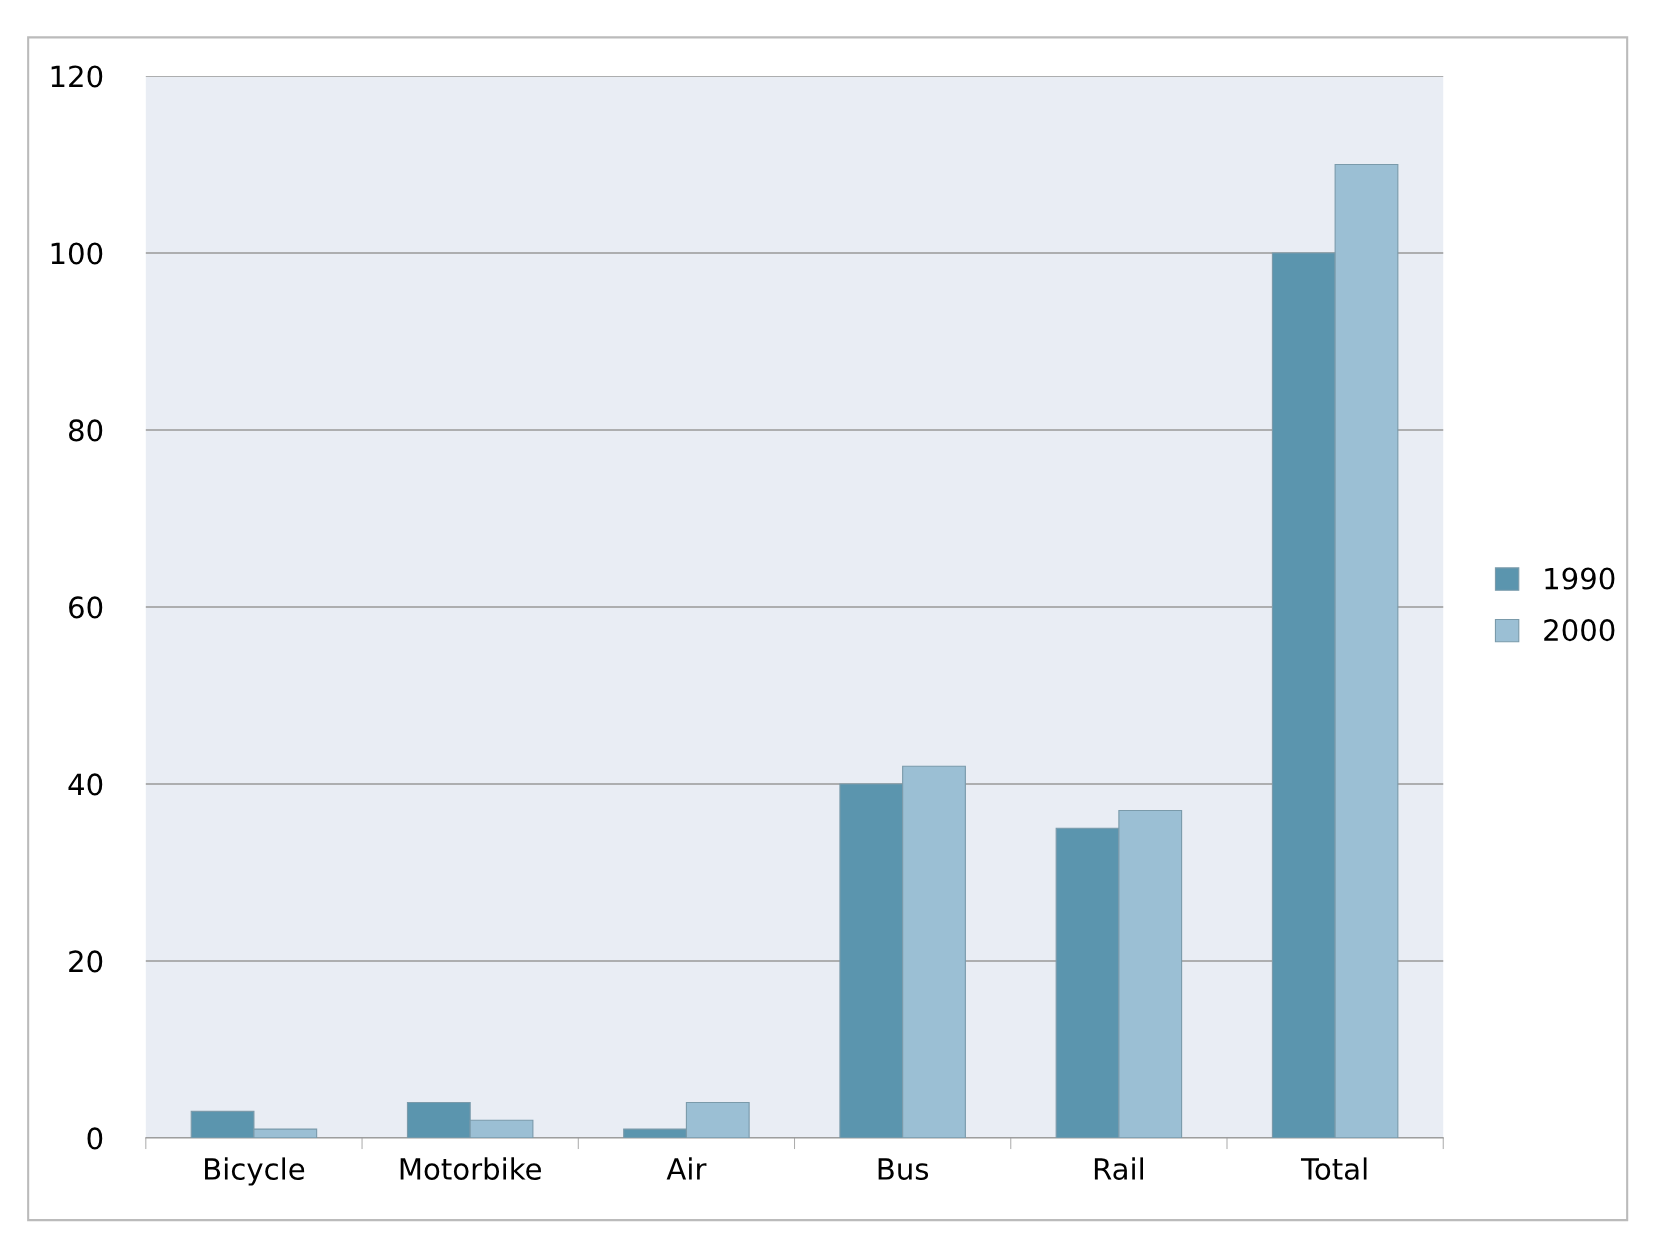  I want to click on y-tick-label: 0, so click(95, 1138).